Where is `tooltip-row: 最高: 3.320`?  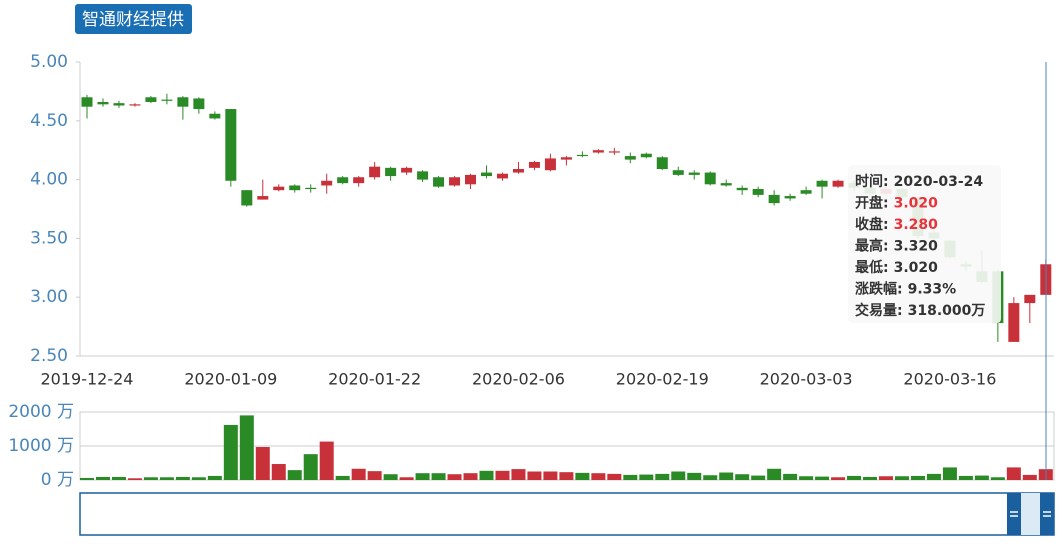
tooltip-row: 最高: 3.320 is located at coordinates (896, 246).